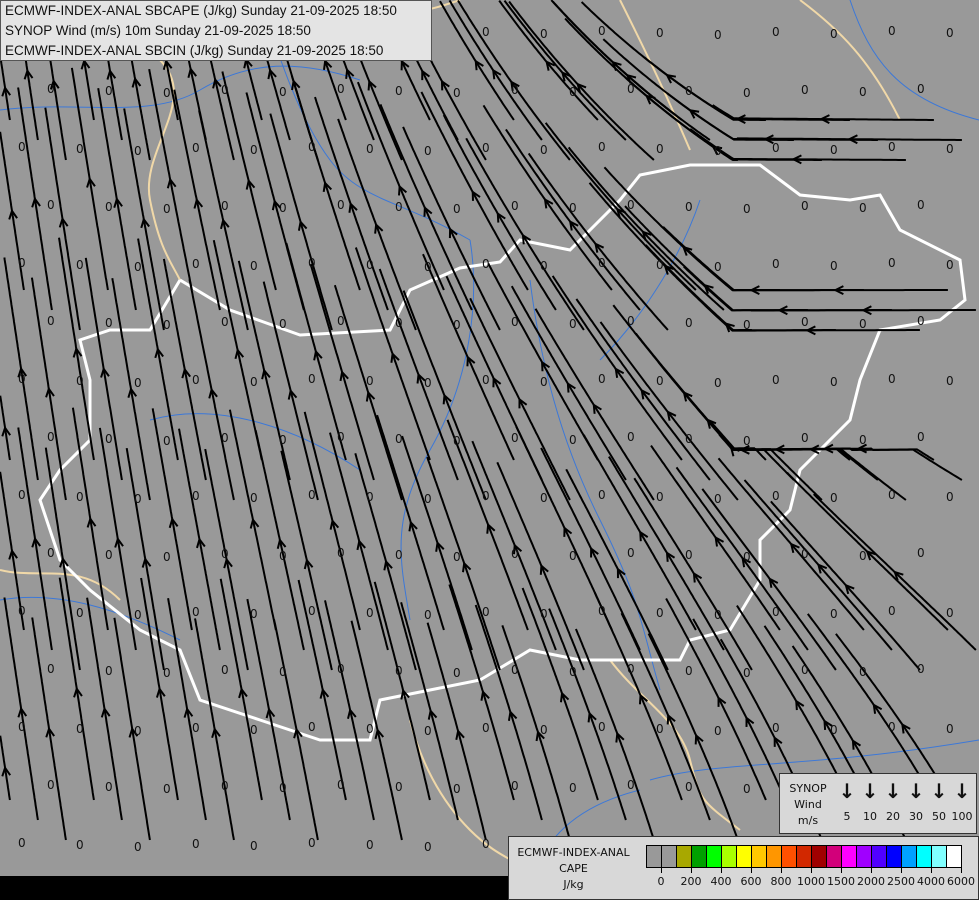 The height and width of the screenshot is (900, 979). I want to click on cape-tick-label: 200, so click(691, 881).